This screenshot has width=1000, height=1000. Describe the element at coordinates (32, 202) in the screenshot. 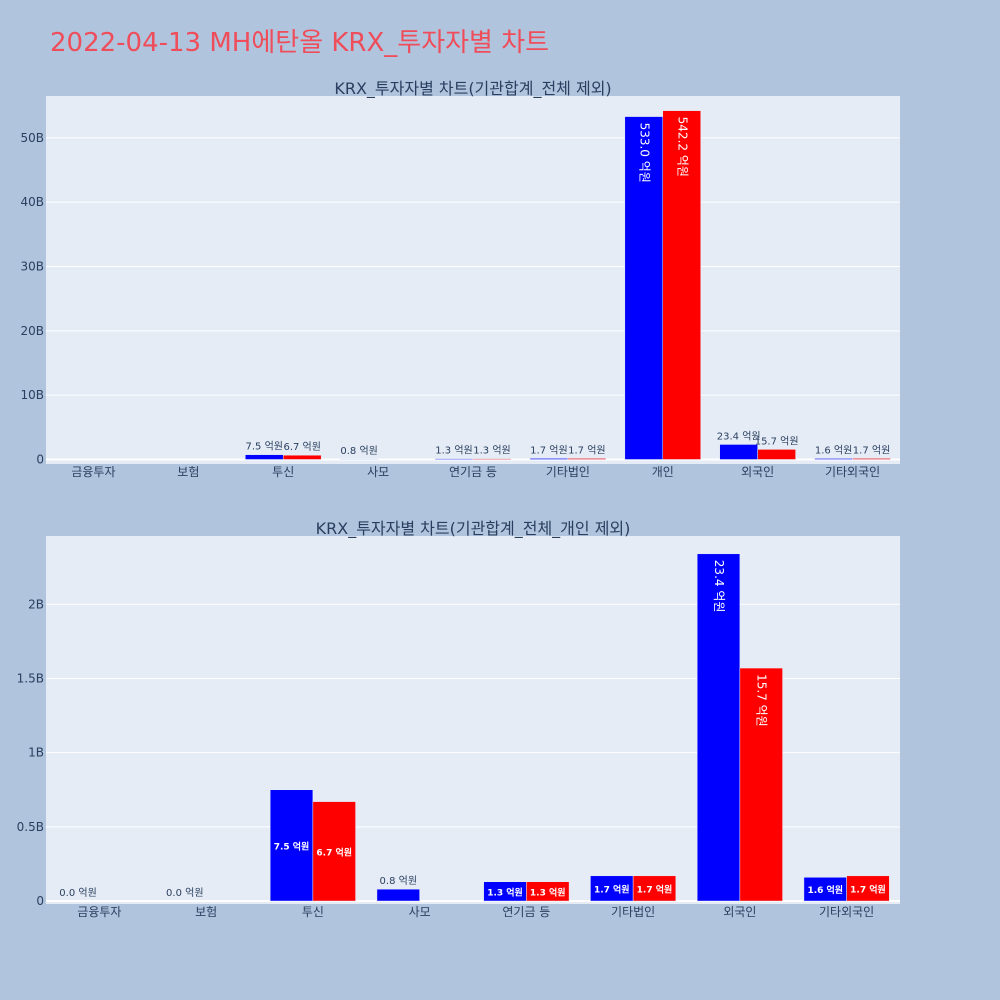

I see `y-tick-label: 40B` at that location.